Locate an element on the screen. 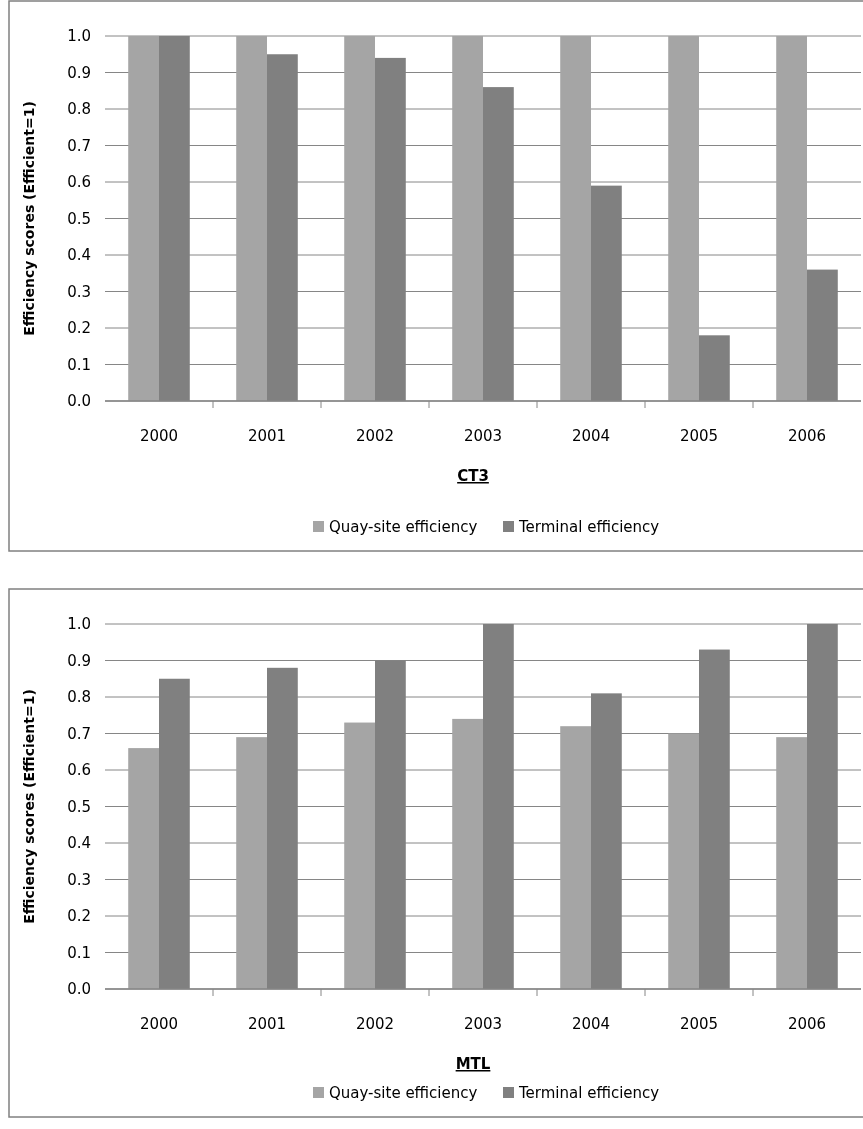 This screenshot has height=1129, width=863. text: MTL is located at coordinates (473, 1064).